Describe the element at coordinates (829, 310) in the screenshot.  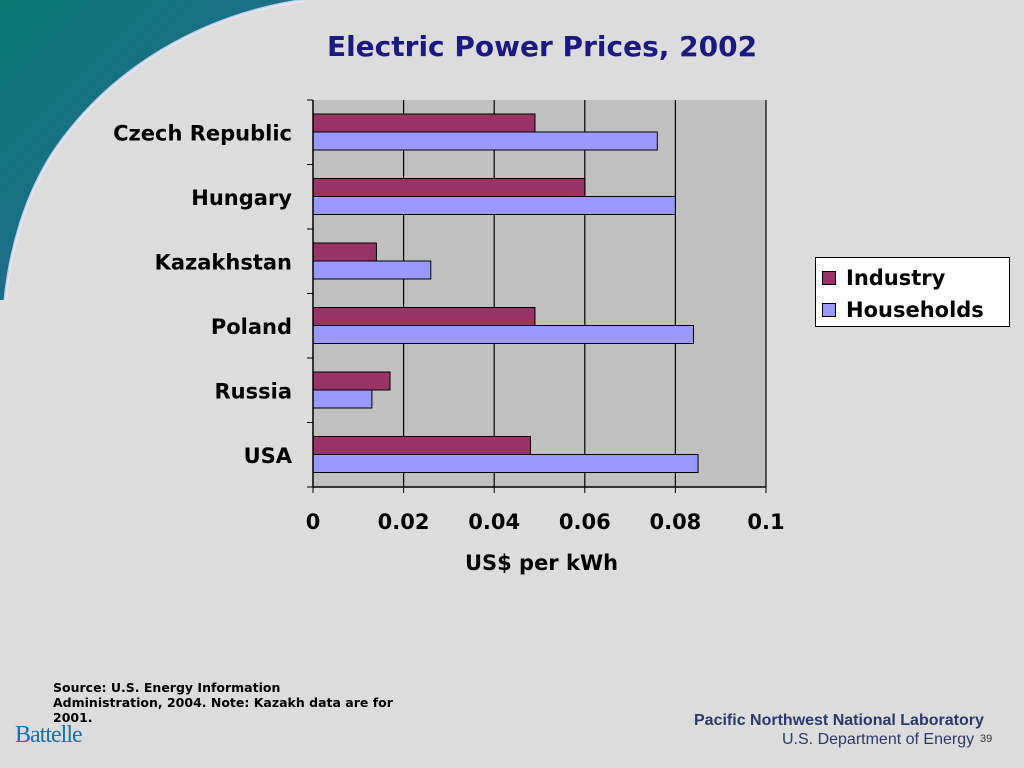
I see `legend-swatch-households` at that location.